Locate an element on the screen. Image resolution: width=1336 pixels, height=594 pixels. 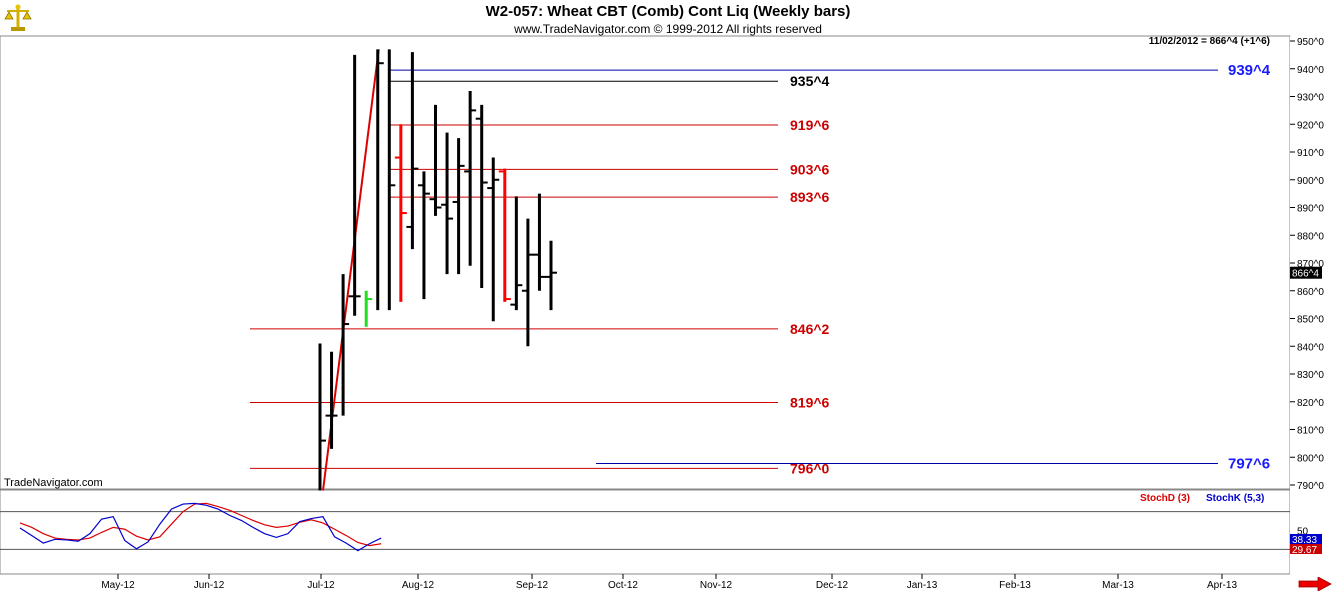
stochd-value-label: 29.67 is located at coordinates (1304, 550).